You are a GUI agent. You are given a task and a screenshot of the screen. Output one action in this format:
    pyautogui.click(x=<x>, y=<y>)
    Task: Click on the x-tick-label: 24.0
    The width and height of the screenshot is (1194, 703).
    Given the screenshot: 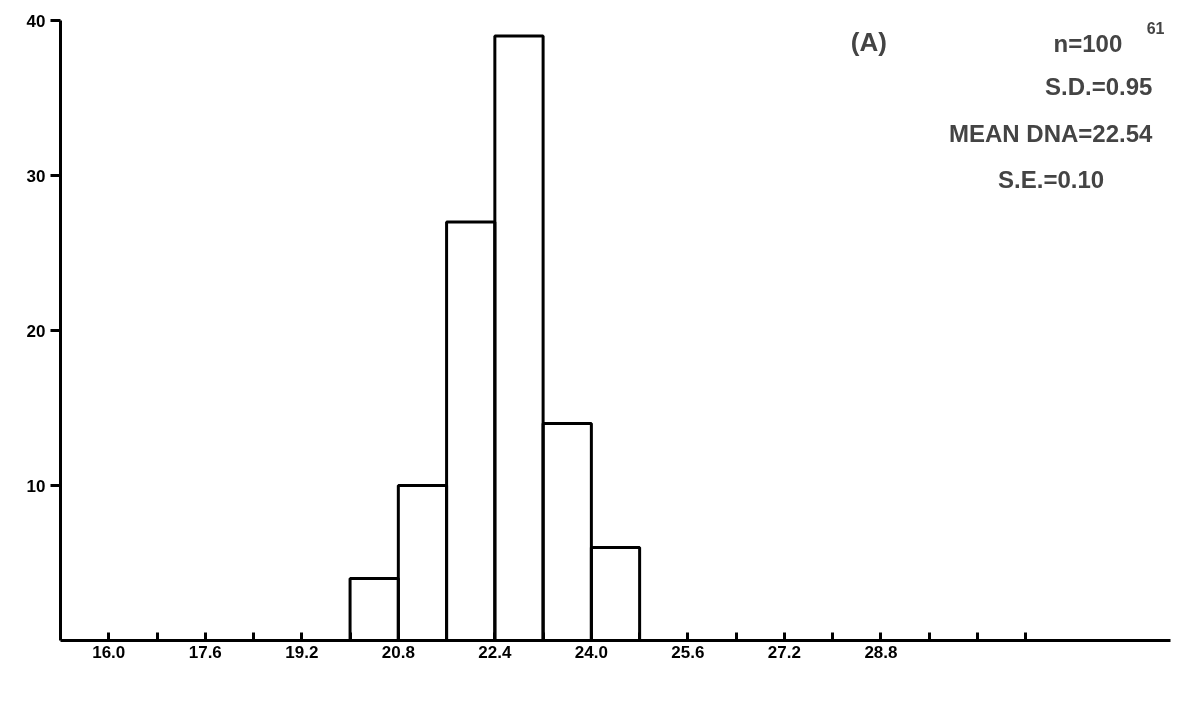 What is the action you would take?
    pyautogui.click(x=591, y=652)
    